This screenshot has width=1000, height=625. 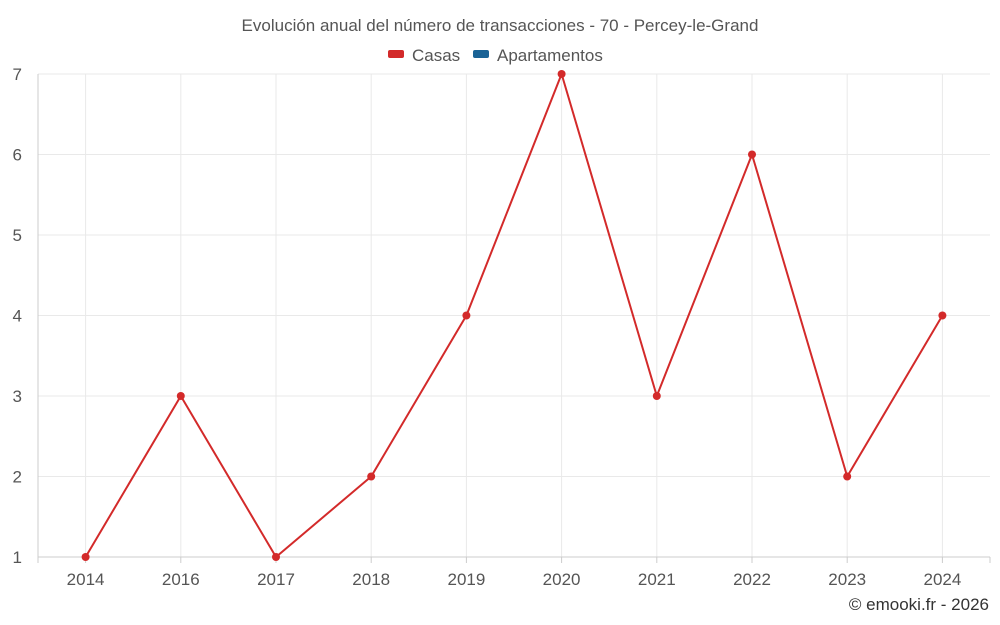 What do you see at coordinates (847, 476) in the screenshot?
I see `data-point-casas-2023` at bounding box center [847, 476].